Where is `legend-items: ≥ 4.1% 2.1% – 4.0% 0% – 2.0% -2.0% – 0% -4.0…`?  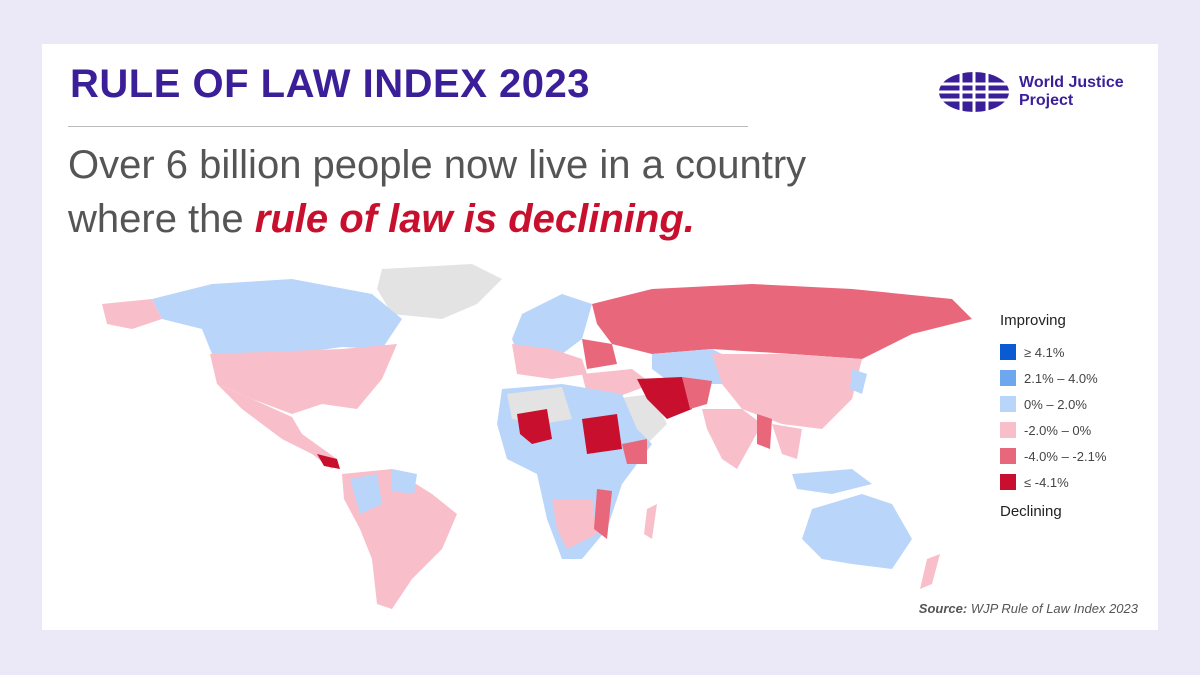 legend-items: ≥ 4.1% 2.1% – 4.0% 0% – 2.0% -2.0% – 0% -4.0… is located at coordinates (1053, 417).